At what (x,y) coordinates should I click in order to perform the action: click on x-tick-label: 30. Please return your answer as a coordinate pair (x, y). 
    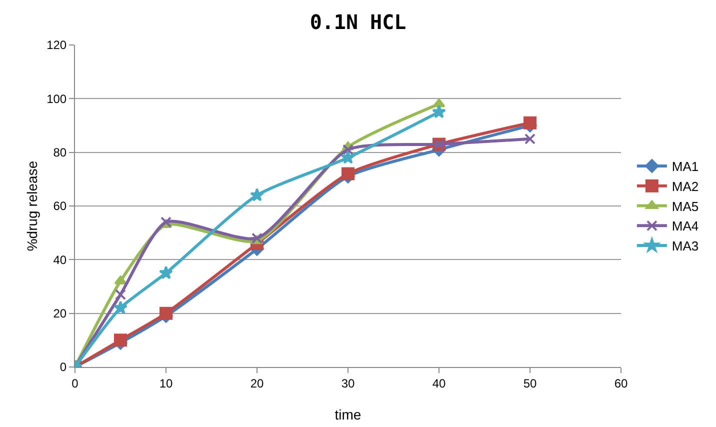
    Looking at the image, I should click on (348, 383).